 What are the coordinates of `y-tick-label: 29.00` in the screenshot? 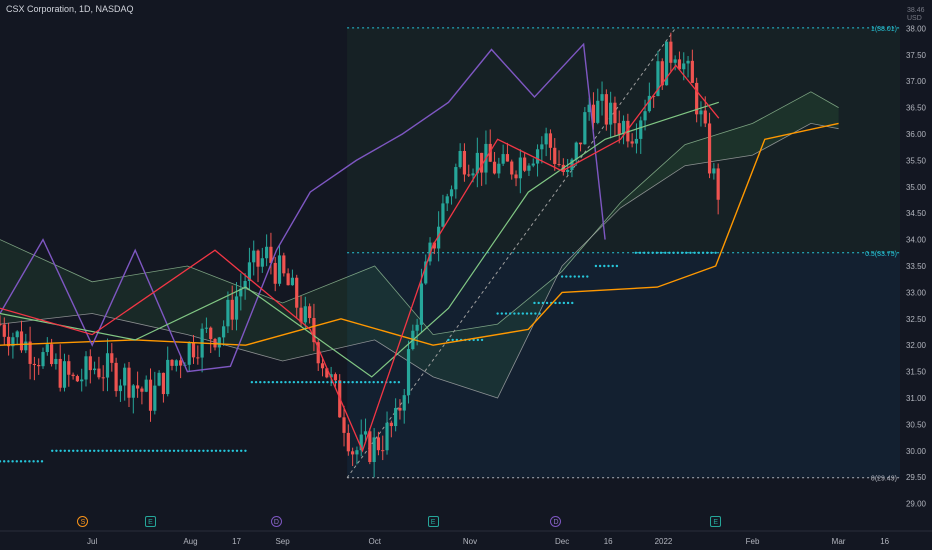 It's located at (916, 504).